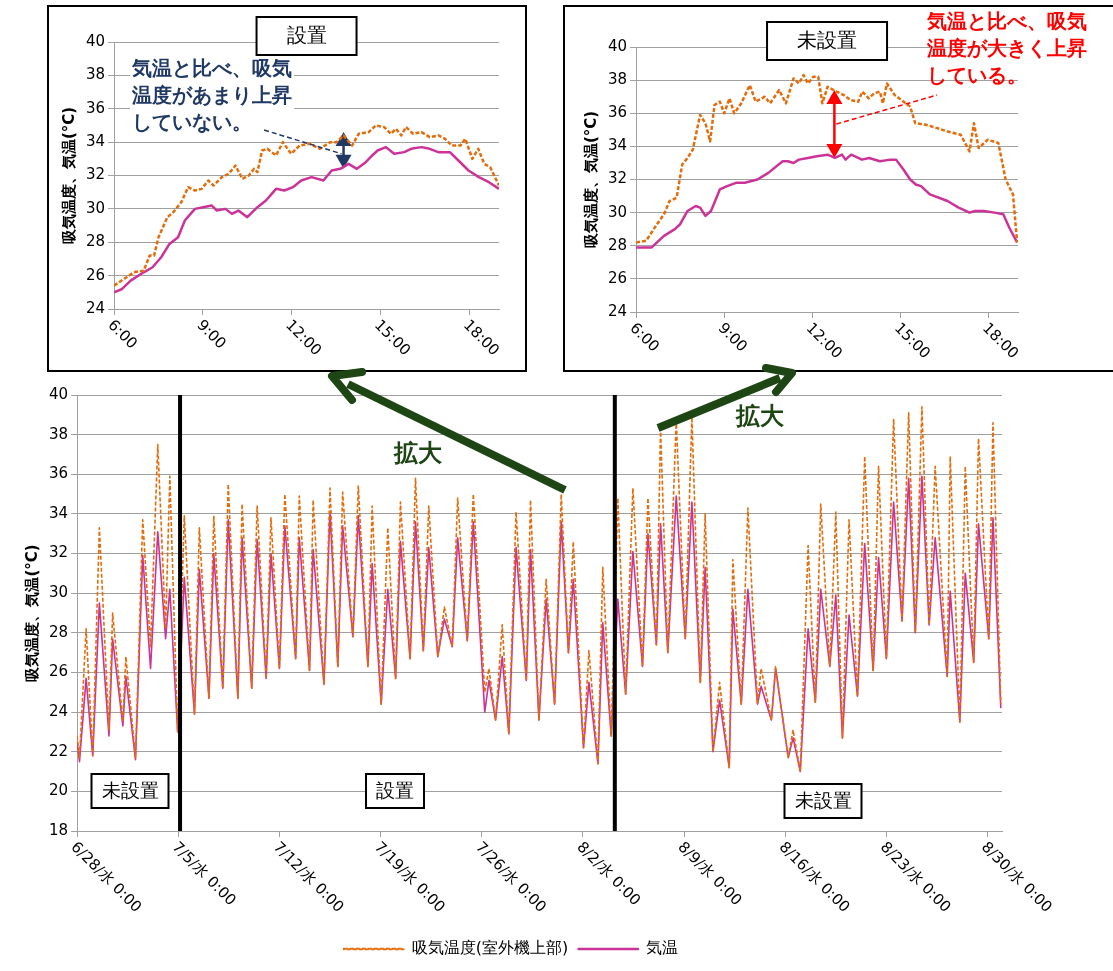 This screenshot has height=971, width=1113. What do you see at coordinates (212, 95) in the screenshot?
I see `annotation: 気温と比べ、吸気温度があまり上昇していない。` at bounding box center [212, 95].